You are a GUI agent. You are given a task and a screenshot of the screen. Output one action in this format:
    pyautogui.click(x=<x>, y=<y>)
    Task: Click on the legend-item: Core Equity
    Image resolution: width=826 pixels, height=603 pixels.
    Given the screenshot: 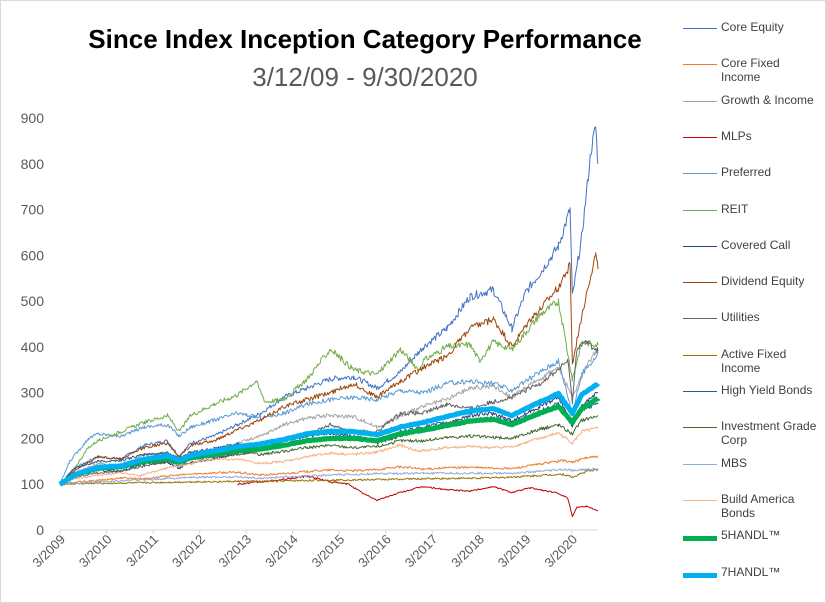 What is the action you would take?
    pyautogui.click(x=753, y=36)
    